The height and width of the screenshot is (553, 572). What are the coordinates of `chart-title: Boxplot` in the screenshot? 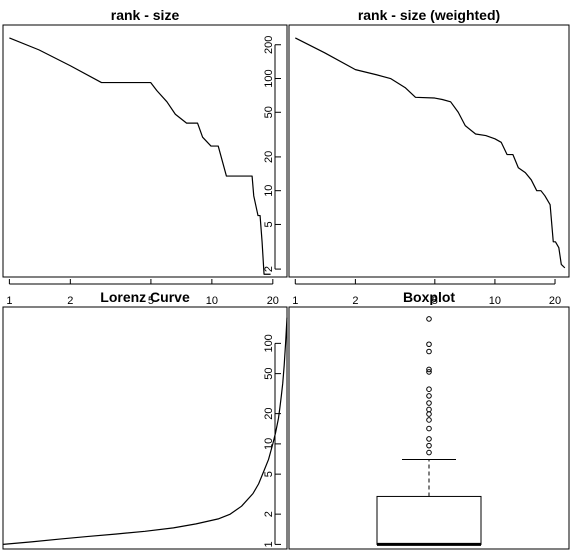 It's located at (429, 297).